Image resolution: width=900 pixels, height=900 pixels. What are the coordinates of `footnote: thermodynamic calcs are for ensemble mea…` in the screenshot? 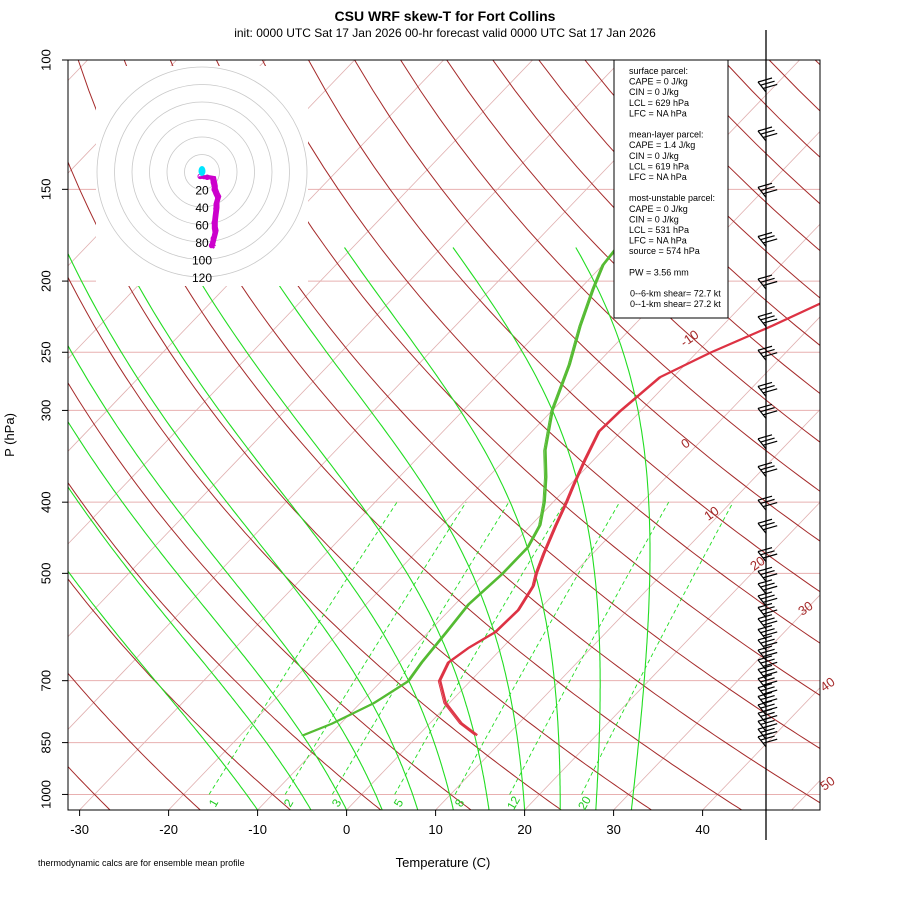 It's located at (141, 863).